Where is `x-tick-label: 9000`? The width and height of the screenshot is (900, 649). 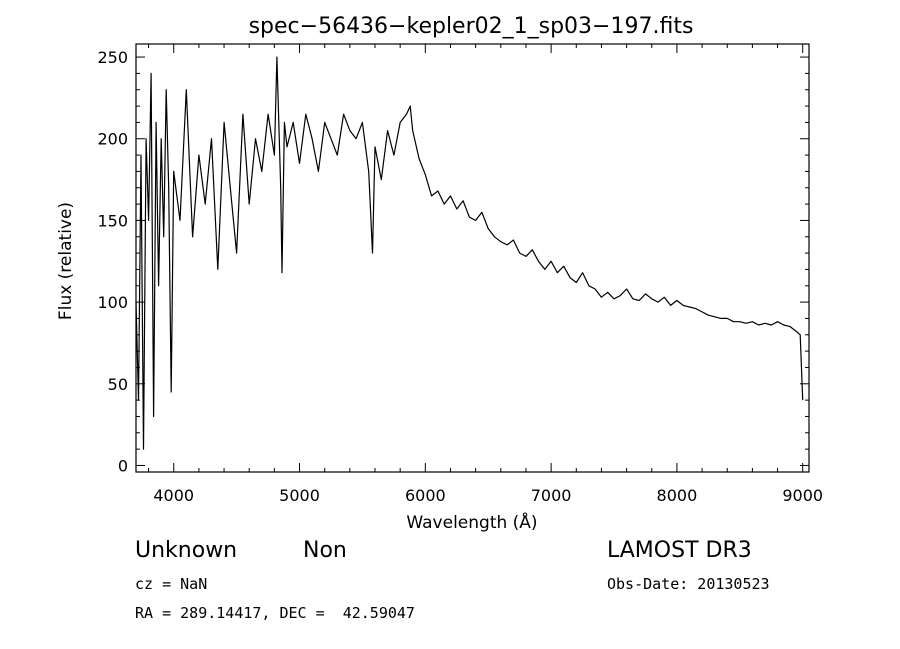 x-tick-label: 9000 is located at coordinates (802, 495).